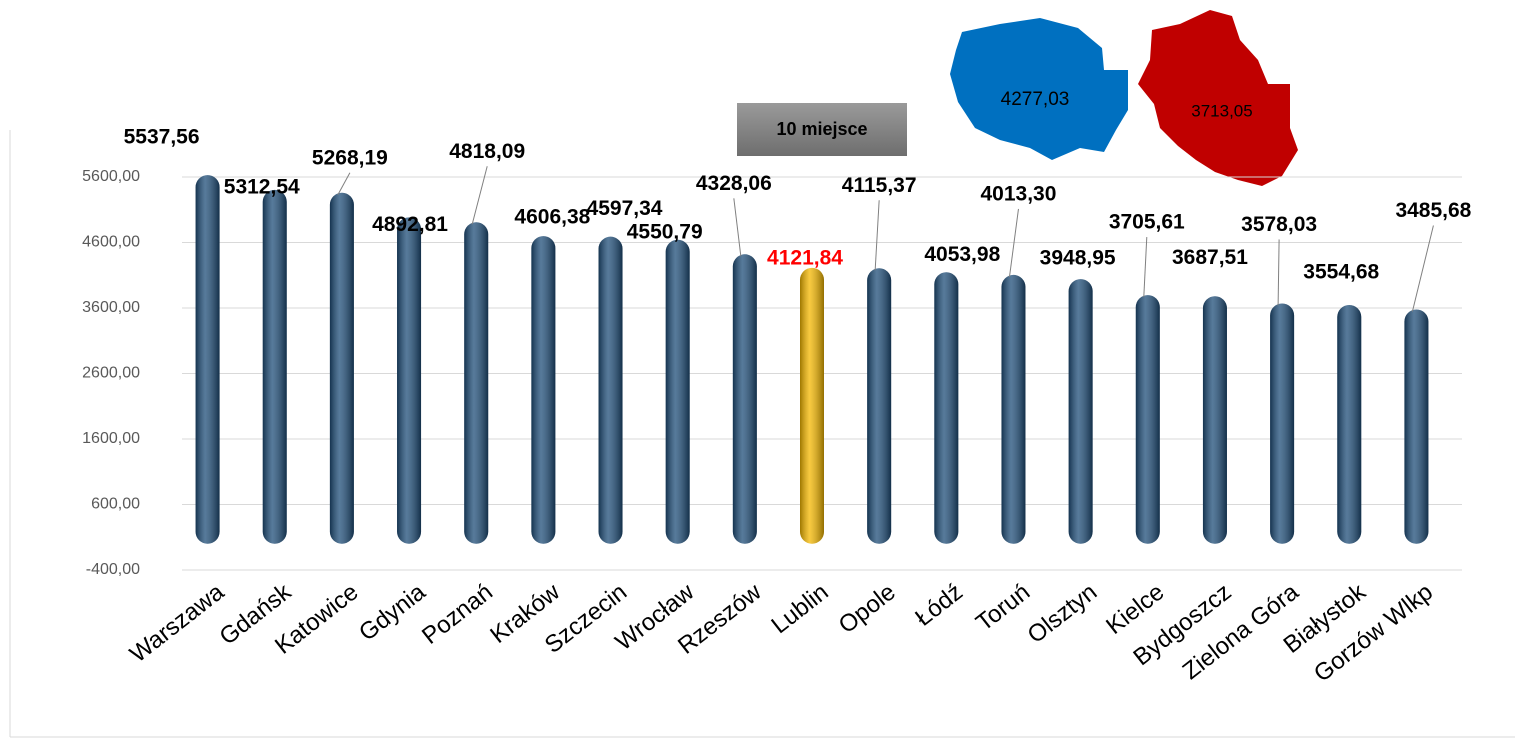 The width and height of the screenshot is (1515, 739). What do you see at coordinates (552, 217) in the screenshot?
I see `value-label: 4606,38` at bounding box center [552, 217].